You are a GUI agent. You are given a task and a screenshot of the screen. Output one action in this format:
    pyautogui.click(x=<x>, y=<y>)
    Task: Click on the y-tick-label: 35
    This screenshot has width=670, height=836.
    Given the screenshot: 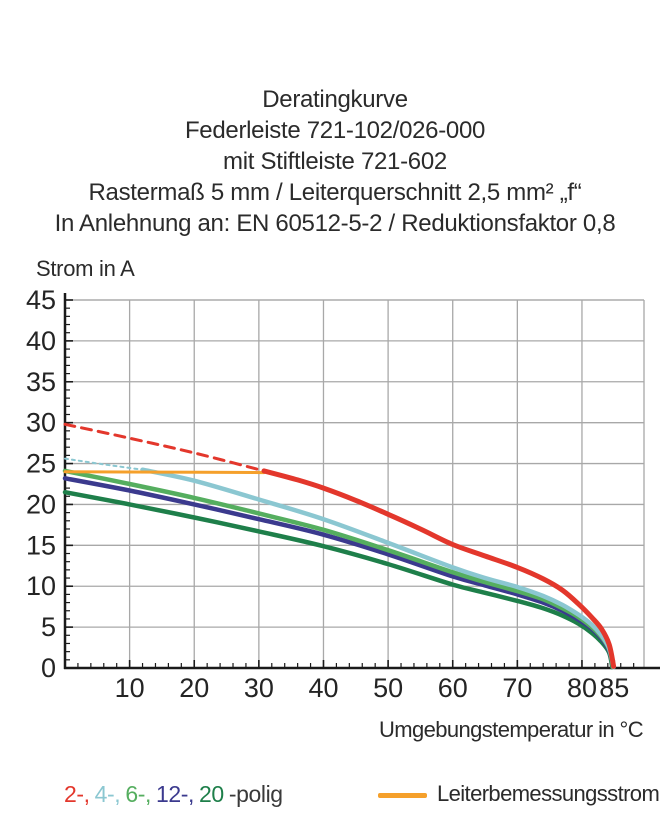 What is the action you would take?
    pyautogui.click(x=41, y=382)
    